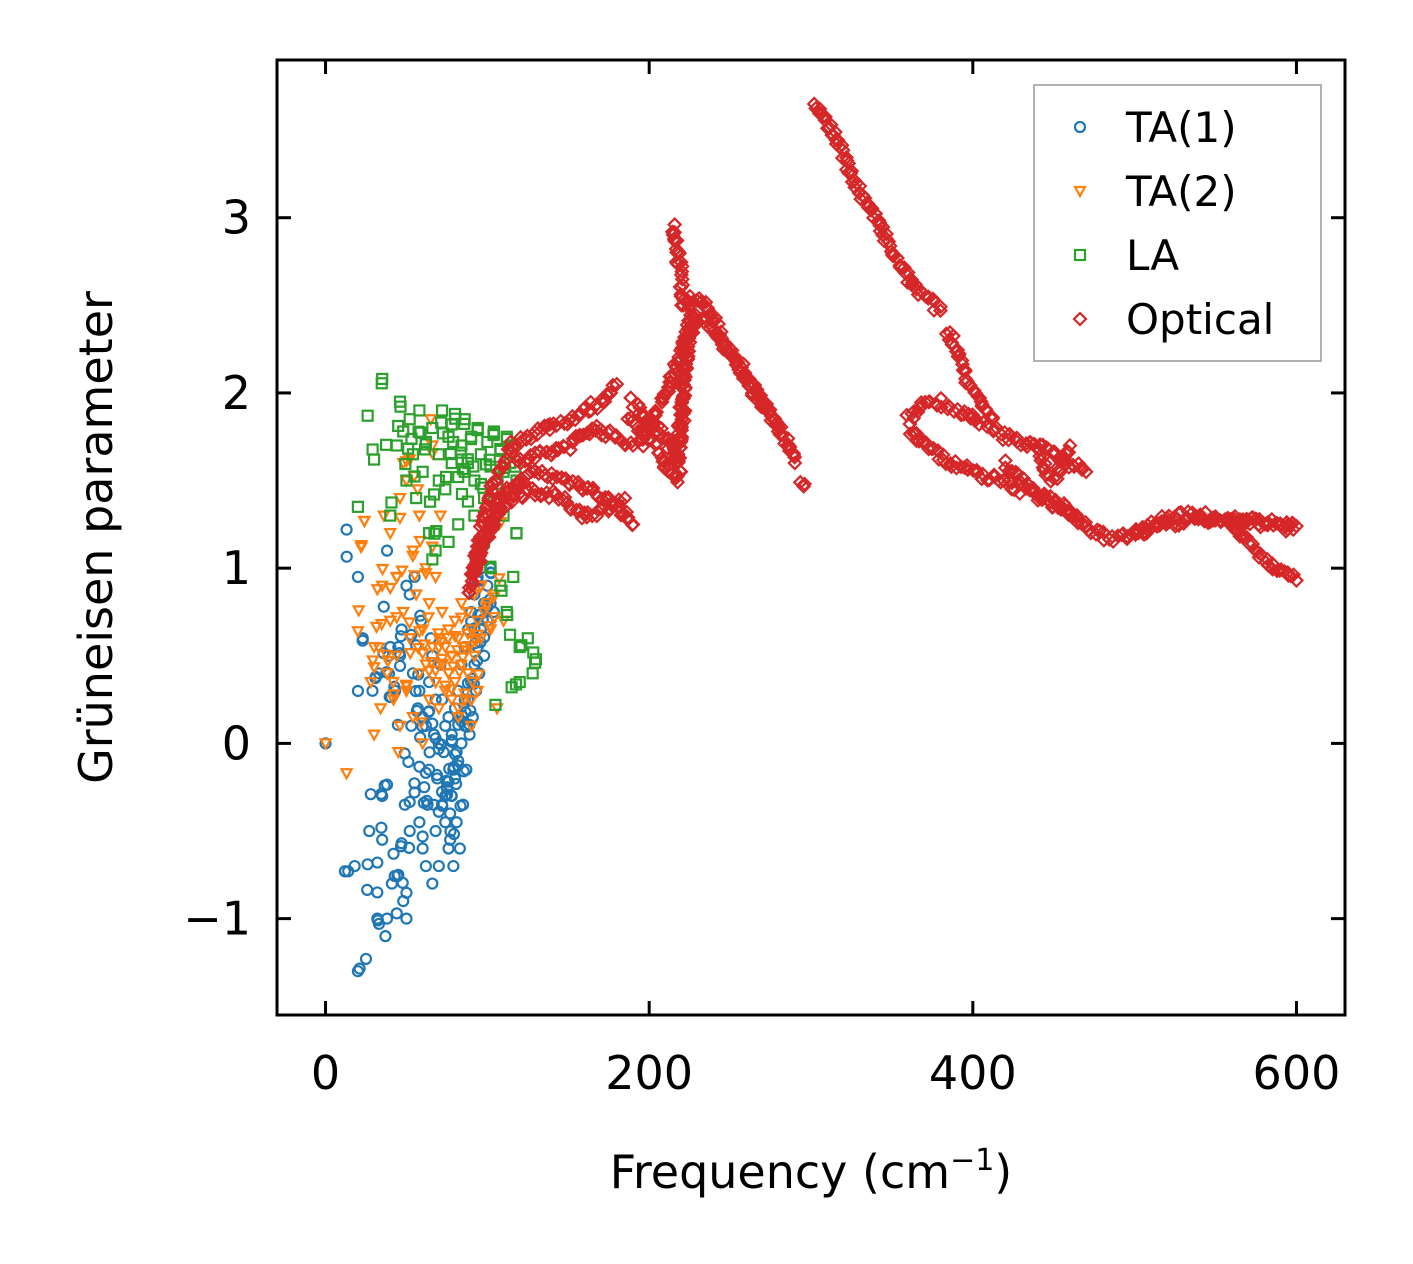 The width and height of the screenshot is (1413, 1264). I want to click on y-tick-label: 3, so click(236, 218).